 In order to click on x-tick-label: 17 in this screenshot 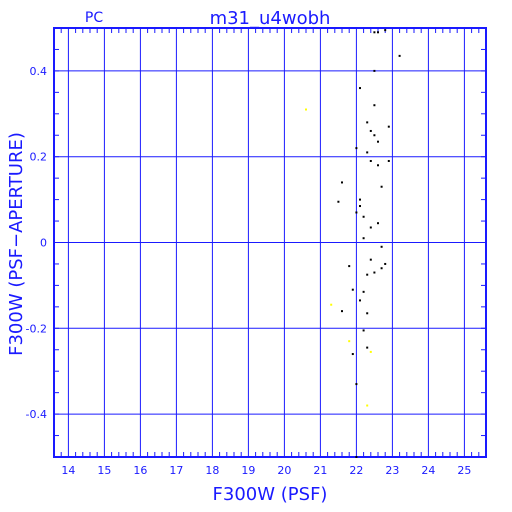, I will do `click(176, 470)`.